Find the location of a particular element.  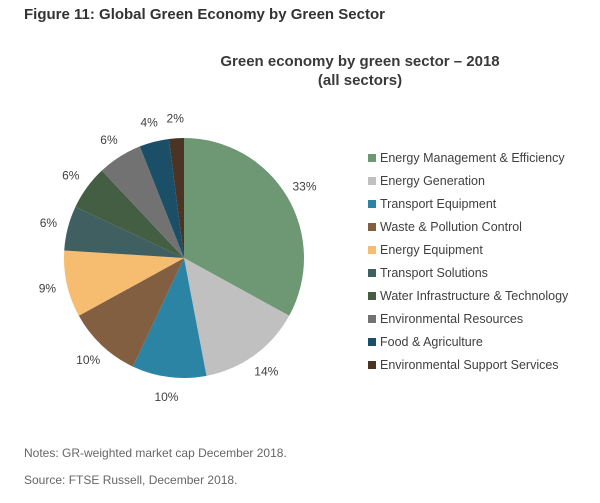

legend-item: Water Infrastructure & Technology is located at coordinates (468, 295).